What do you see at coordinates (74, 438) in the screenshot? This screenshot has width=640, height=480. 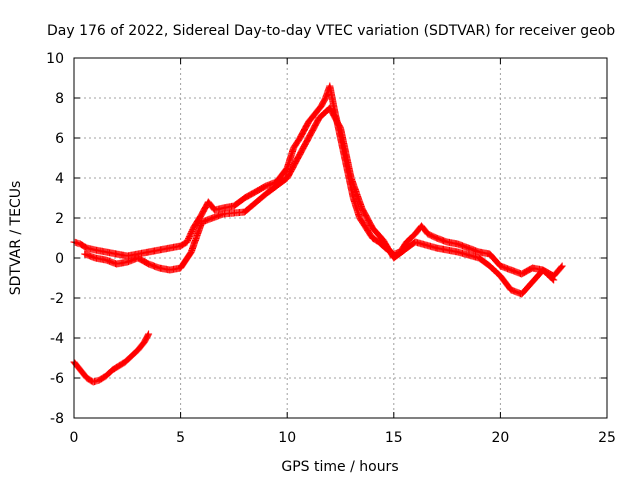 I see `x-tick-label: 0` at bounding box center [74, 438].